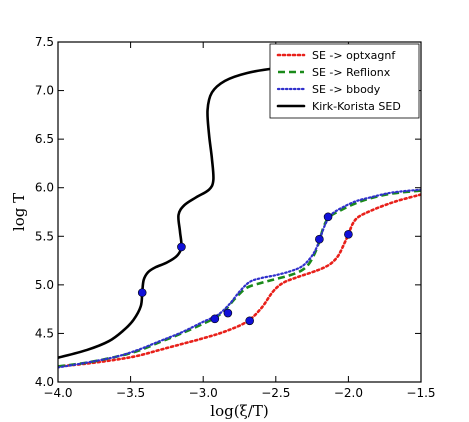  Describe the element at coordinates (203, 393) in the screenshot. I see `x-tick-label: −3.0` at that location.